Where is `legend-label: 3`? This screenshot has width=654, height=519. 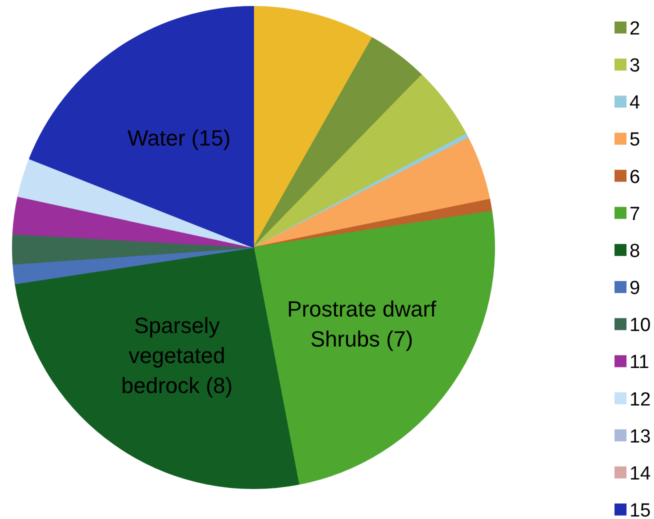 legend-label: 3 is located at coordinates (635, 66).